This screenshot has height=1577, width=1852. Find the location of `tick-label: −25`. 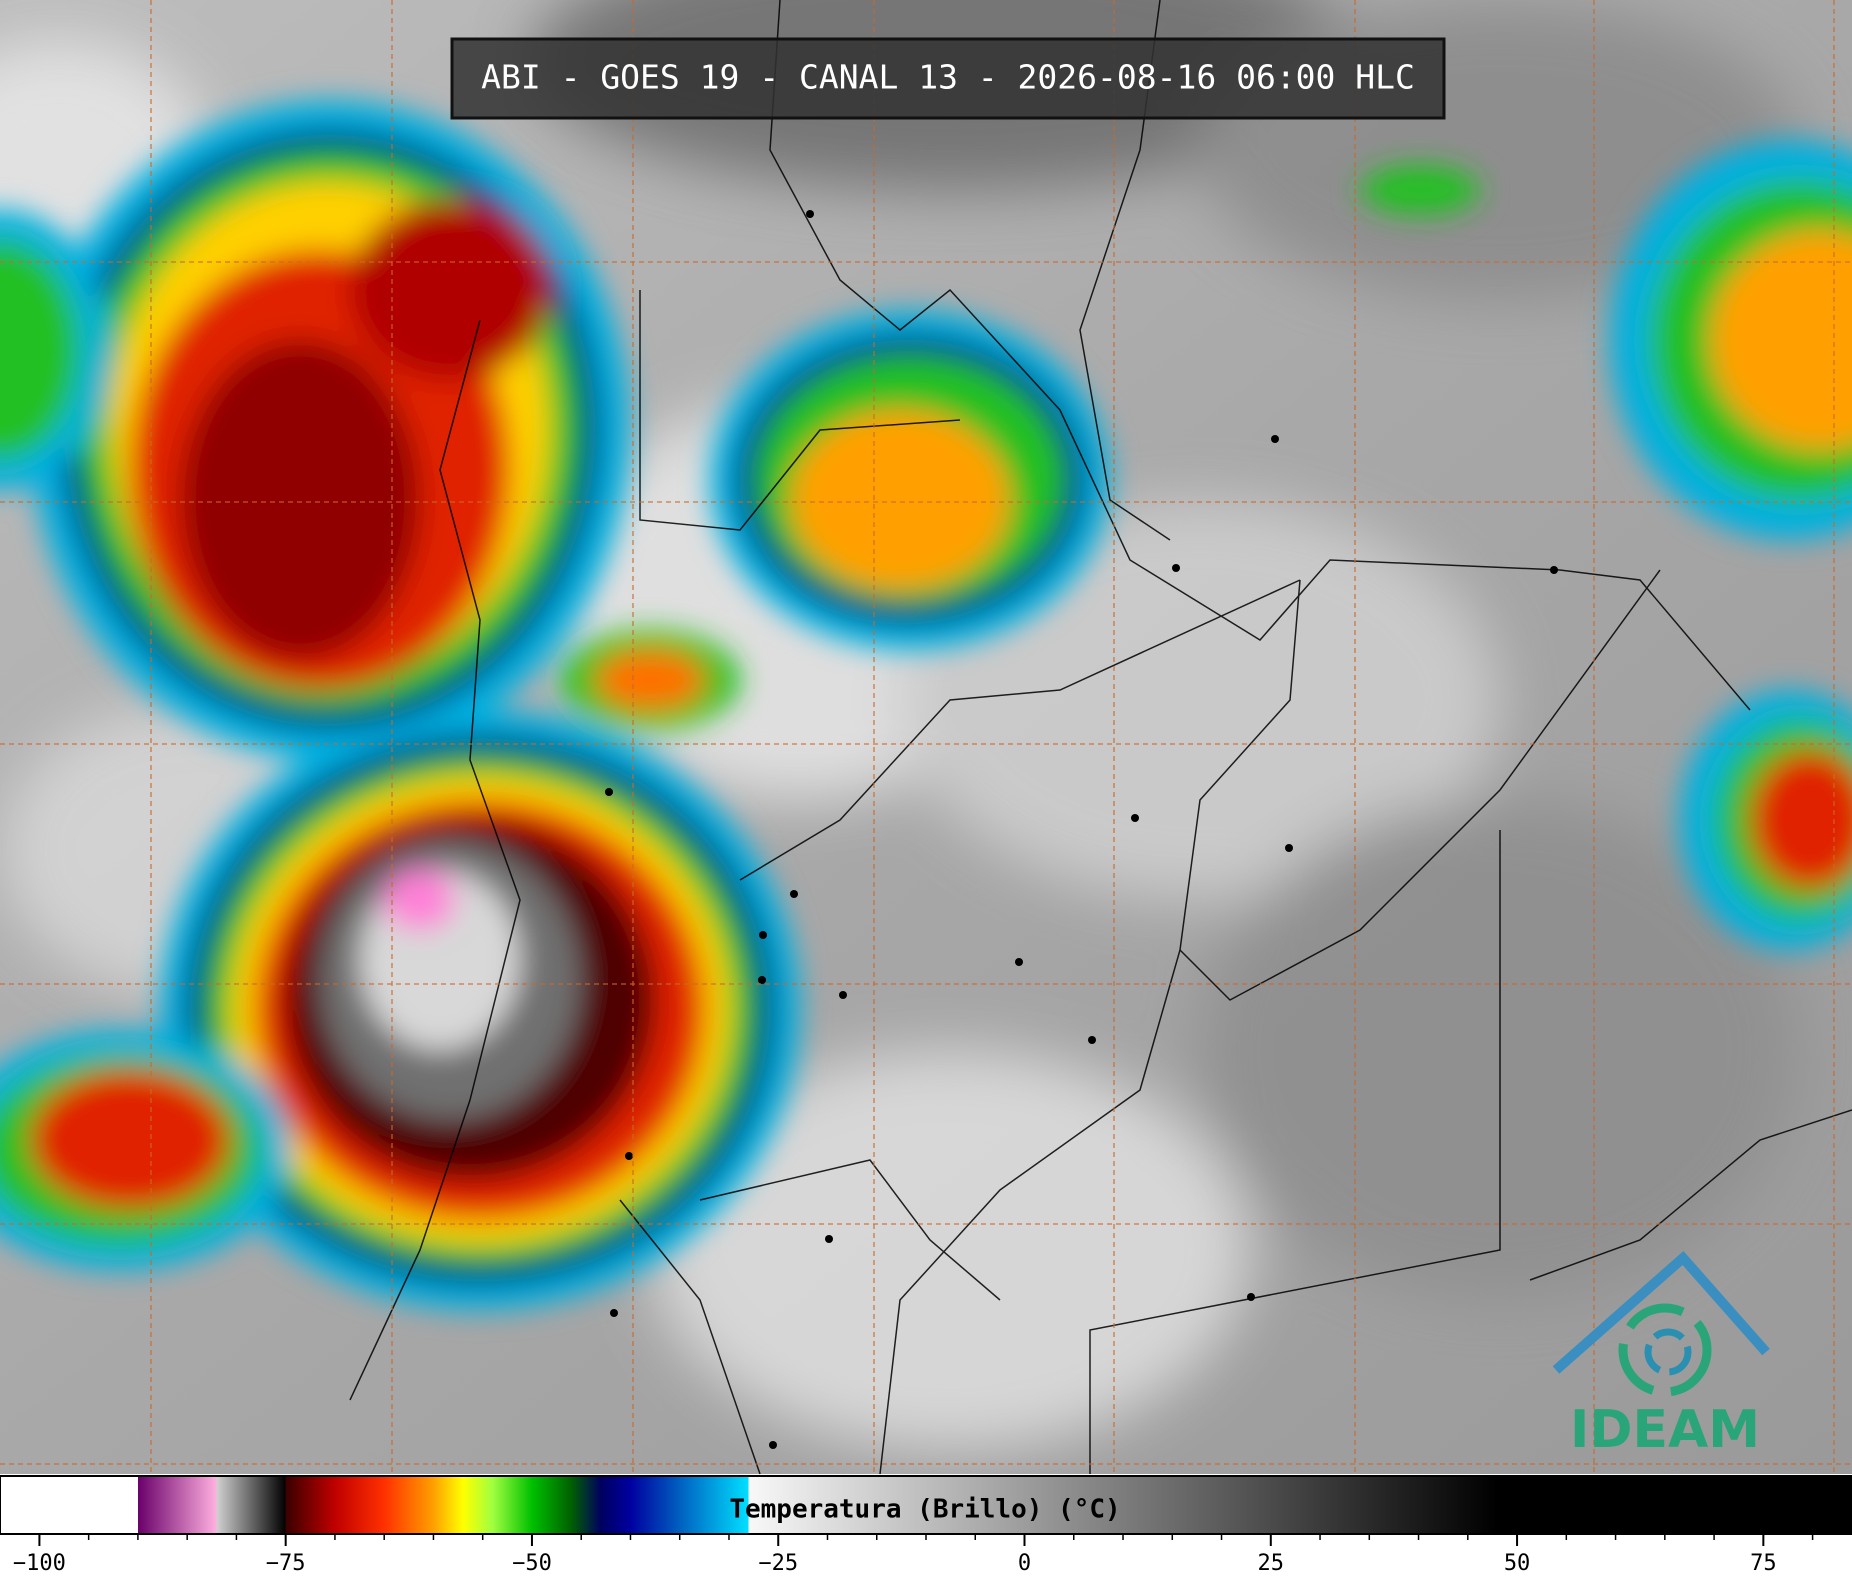

tick-label: −25 is located at coordinates (778, 1563).